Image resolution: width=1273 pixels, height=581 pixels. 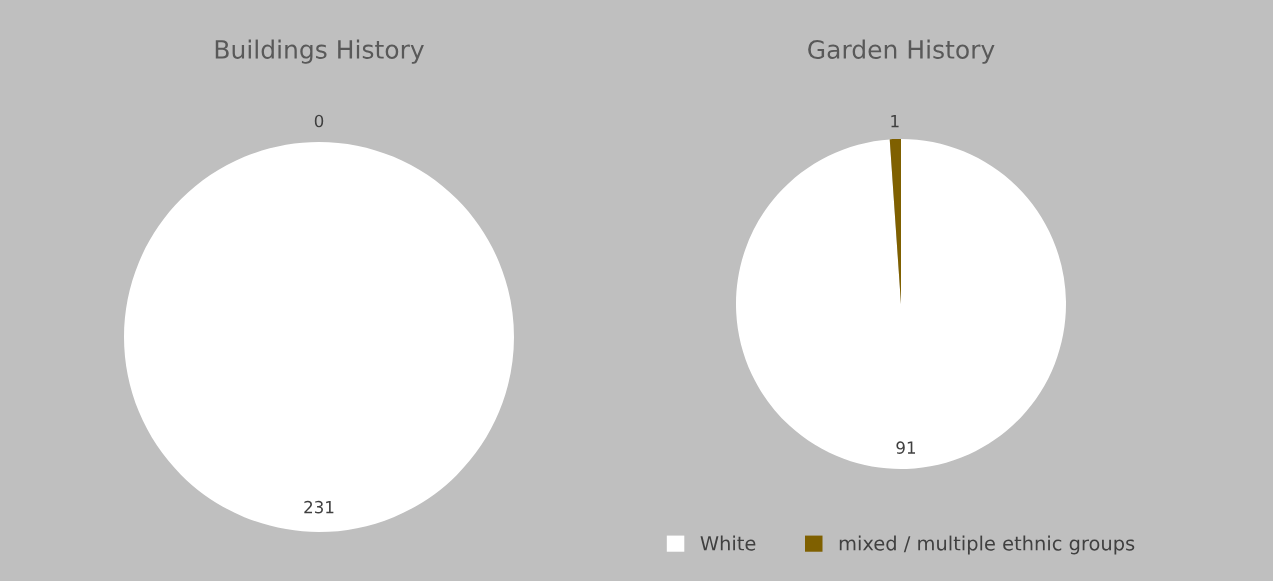 I want to click on legend-label: mixed / multiple ethnic groups, so click(x=987, y=545).